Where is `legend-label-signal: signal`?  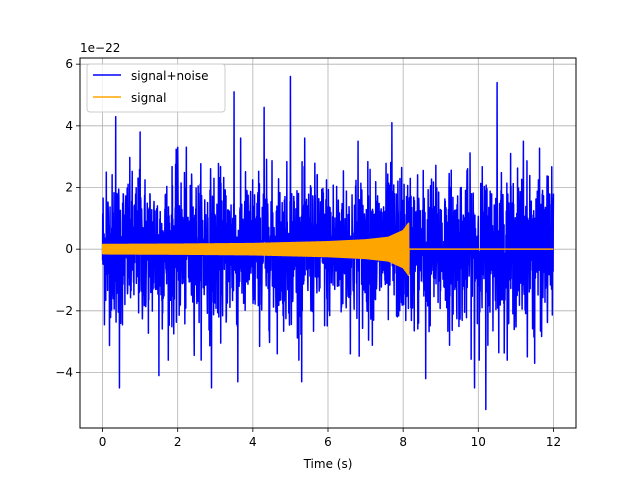 legend-label-signal: signal is located at coordinates (149, 98).